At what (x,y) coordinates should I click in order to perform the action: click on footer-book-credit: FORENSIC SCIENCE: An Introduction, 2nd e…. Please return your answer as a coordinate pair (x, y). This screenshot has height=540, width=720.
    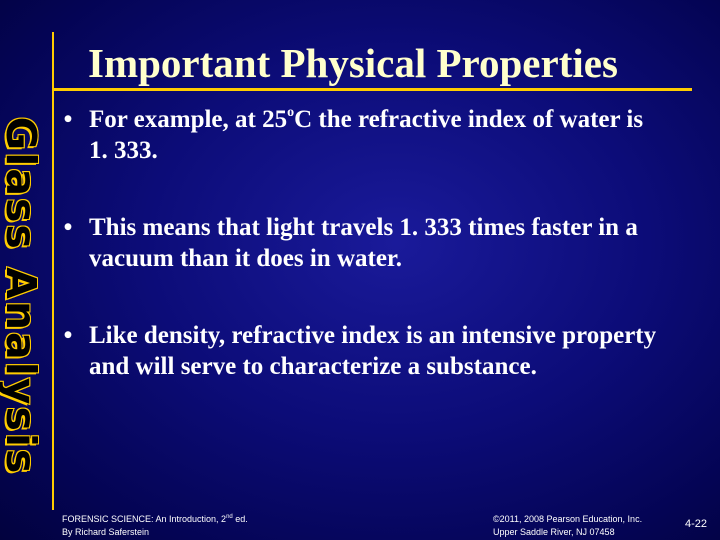
    Looking at the image, I should click on (155, 525).